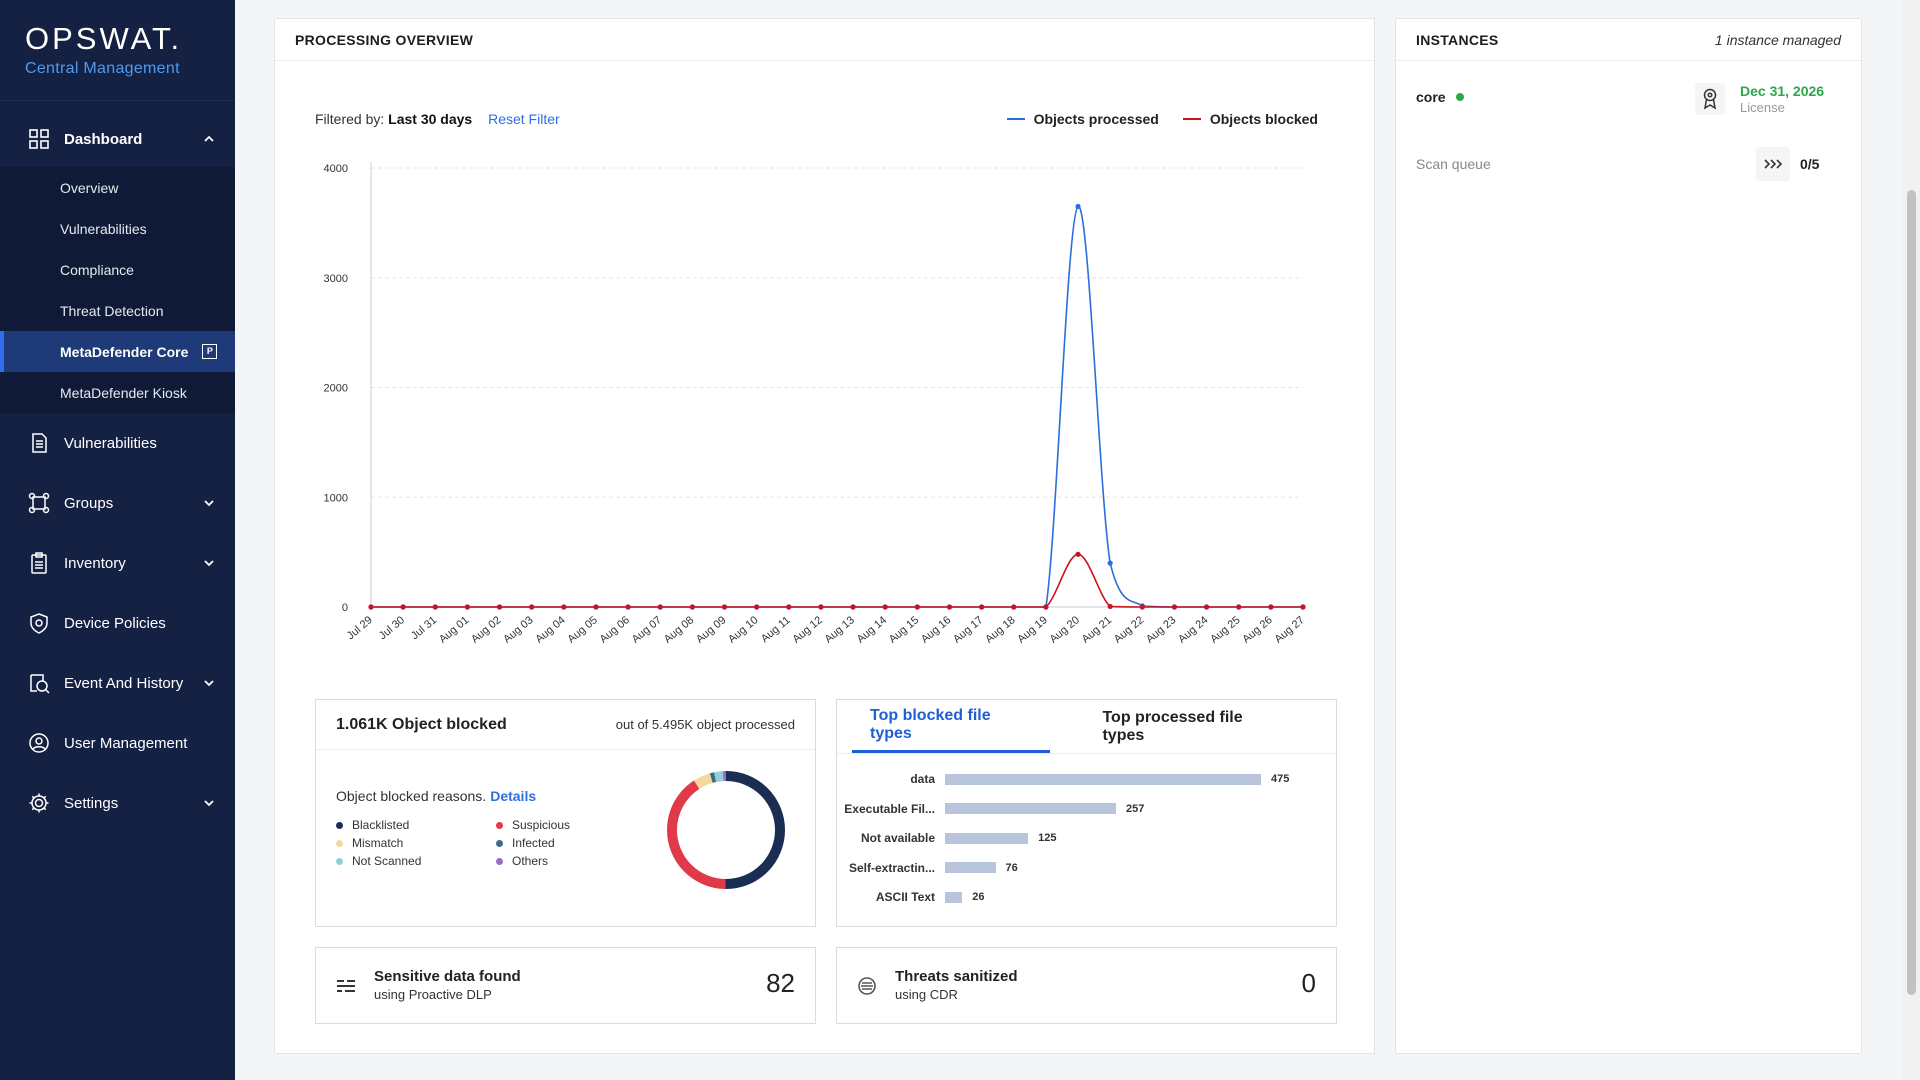 This screenshot has height=1080, width=1920. Describe the element at coordinates (112, 310) in the screenshot. I see `sidebar-subitem-threat-detection: Threat Detection` at that location.